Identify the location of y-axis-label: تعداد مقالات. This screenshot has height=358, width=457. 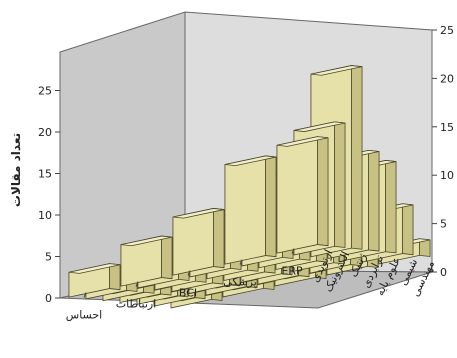
(16, 170).